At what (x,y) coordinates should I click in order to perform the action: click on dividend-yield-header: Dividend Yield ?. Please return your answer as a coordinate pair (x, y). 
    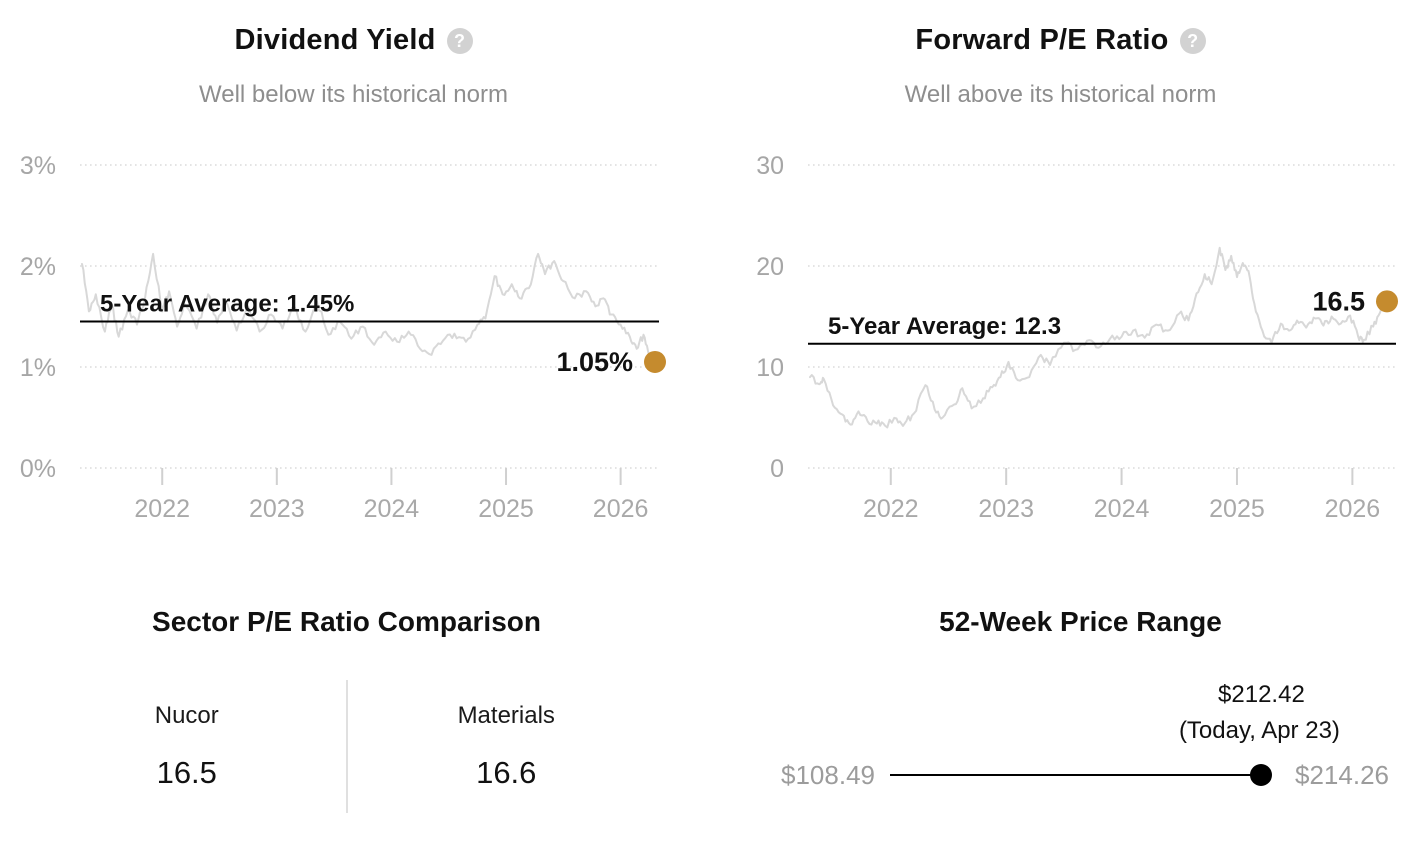
    Looking at the image, I should click on (353, 40).